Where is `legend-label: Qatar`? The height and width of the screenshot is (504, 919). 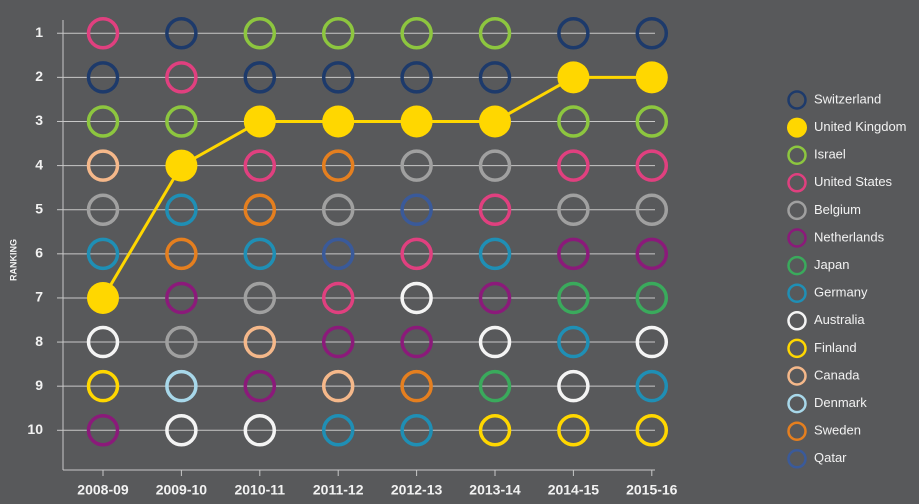 legend-label: Qatar is located at coordinates (830, 457).